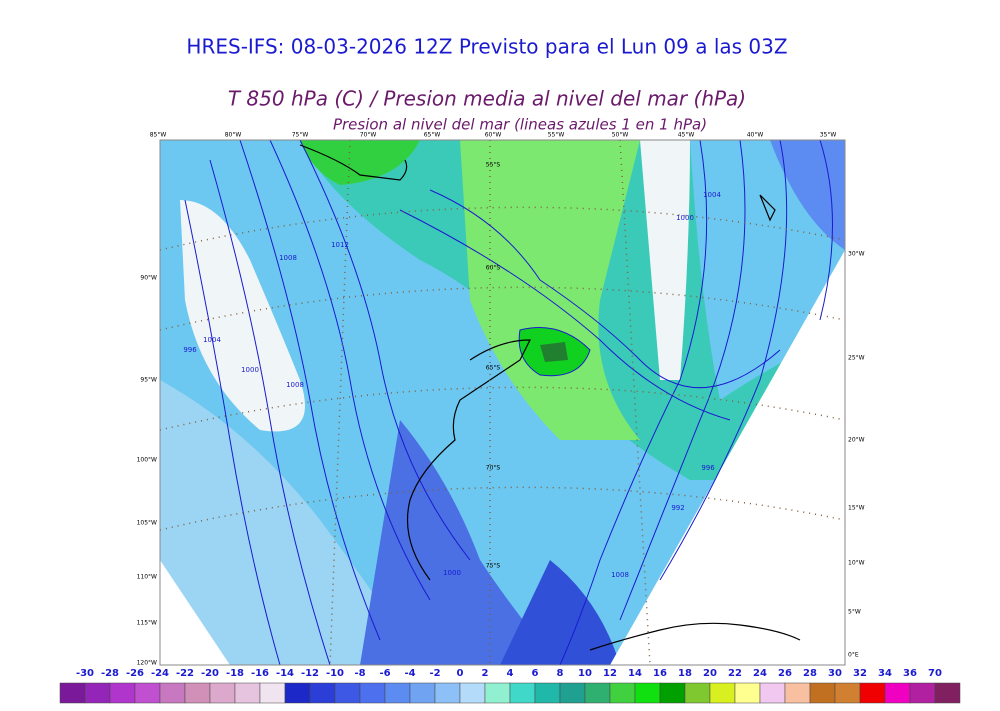 This screenshot has height=711, width=1000. Describe the element at coordinates (147, 623) in the screenshot. I see `lon-label: 115°W` at that location.